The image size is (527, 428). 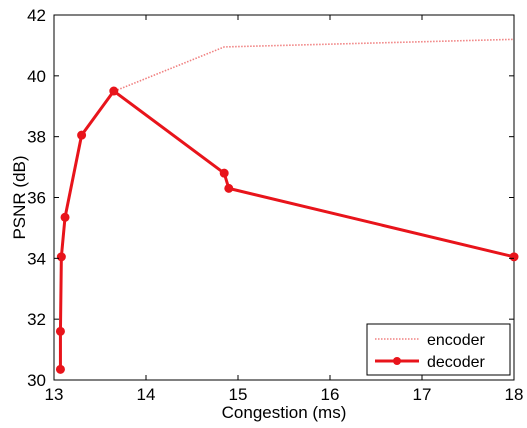 I want to click on y-tick-label: 40, so click(x=36, y=76).